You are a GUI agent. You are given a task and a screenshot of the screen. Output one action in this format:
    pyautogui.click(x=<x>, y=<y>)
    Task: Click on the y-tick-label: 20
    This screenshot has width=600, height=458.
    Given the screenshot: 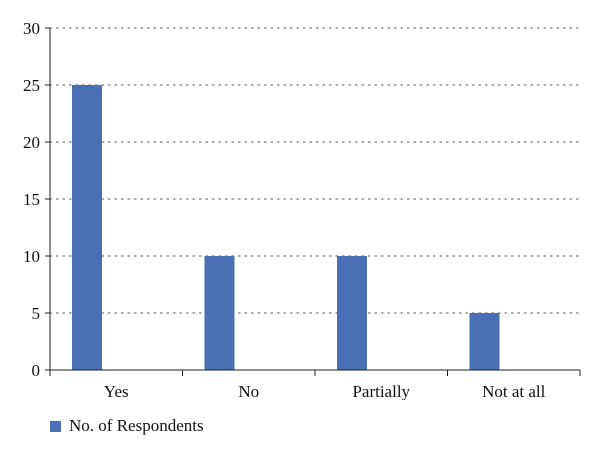 What is the action you would take?
    pyautogui.click(x=31, y=142)
    